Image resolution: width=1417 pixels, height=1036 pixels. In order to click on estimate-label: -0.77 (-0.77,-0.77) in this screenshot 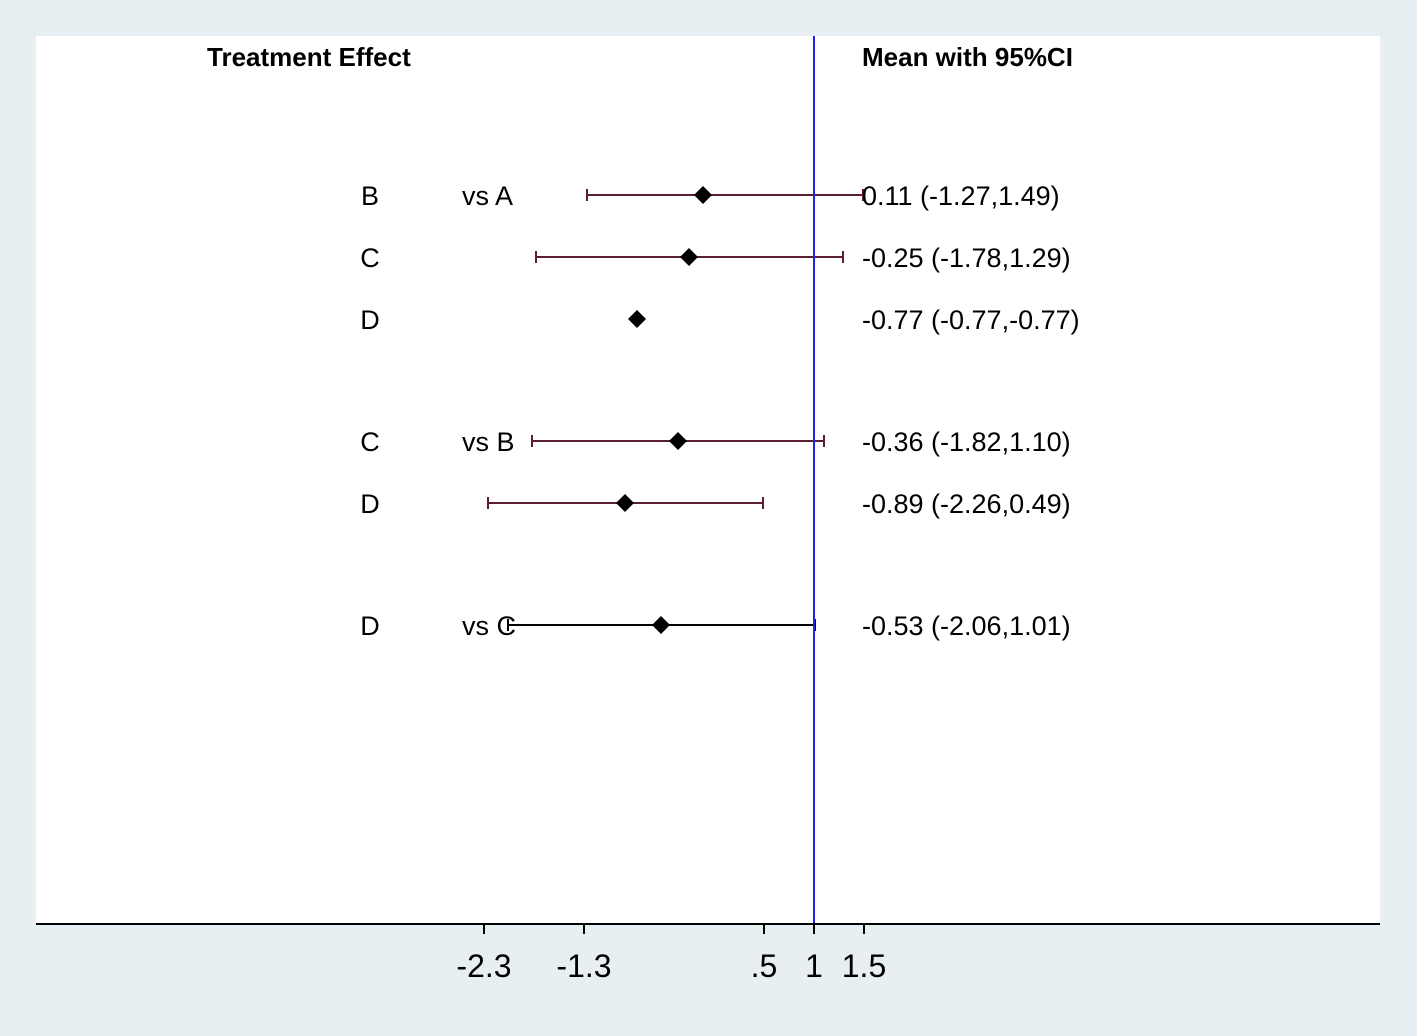, I will do `click(971, 320)`.